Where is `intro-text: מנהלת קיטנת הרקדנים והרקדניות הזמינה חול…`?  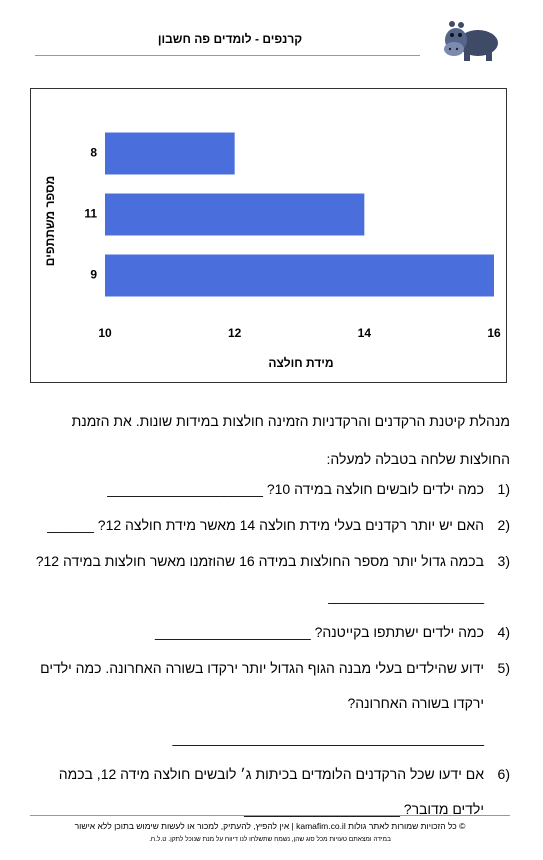
intro-text: מנהלת קיטנת הרקדנים והרקדניות הזמינה חול… is located at coordinates (290, 440).